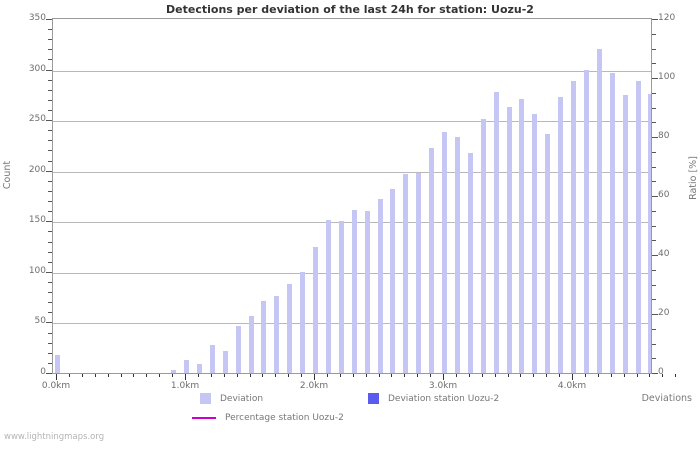  Describe the element at coordinates (268, 418) in the screenshot. I see `legend-item-percentage-station: Percentage station Uozu-2` at that location.